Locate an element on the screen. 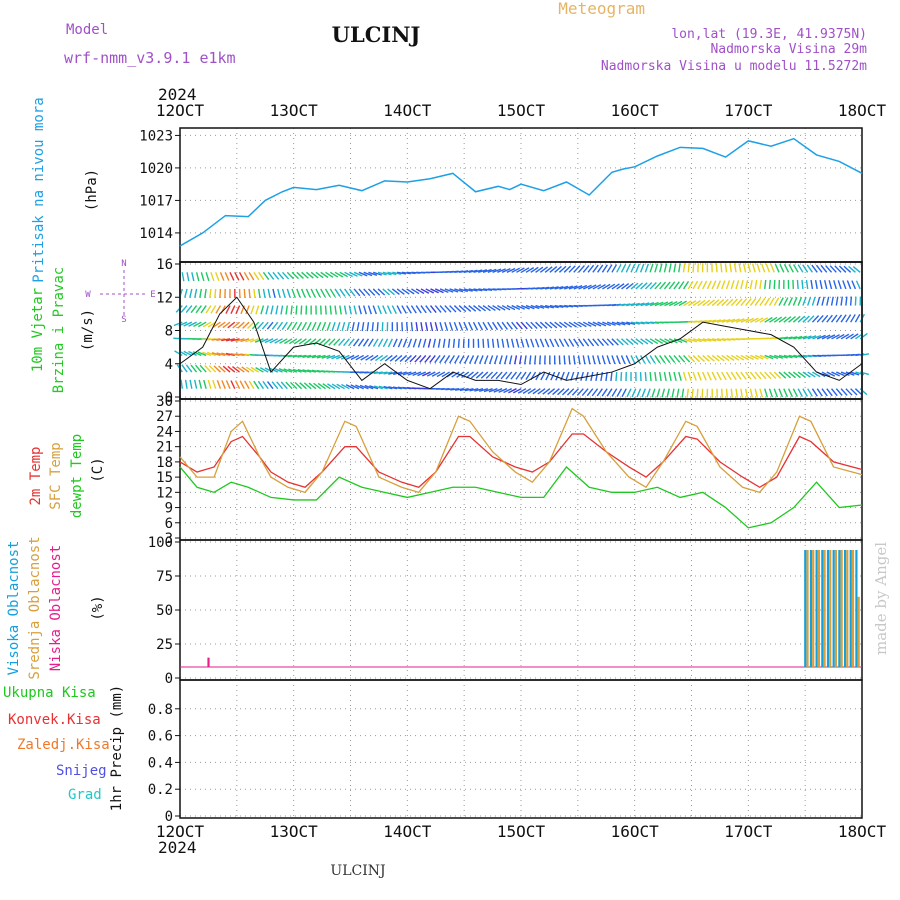  y-tick-label: 1020 is located at coordinates (156, 169).